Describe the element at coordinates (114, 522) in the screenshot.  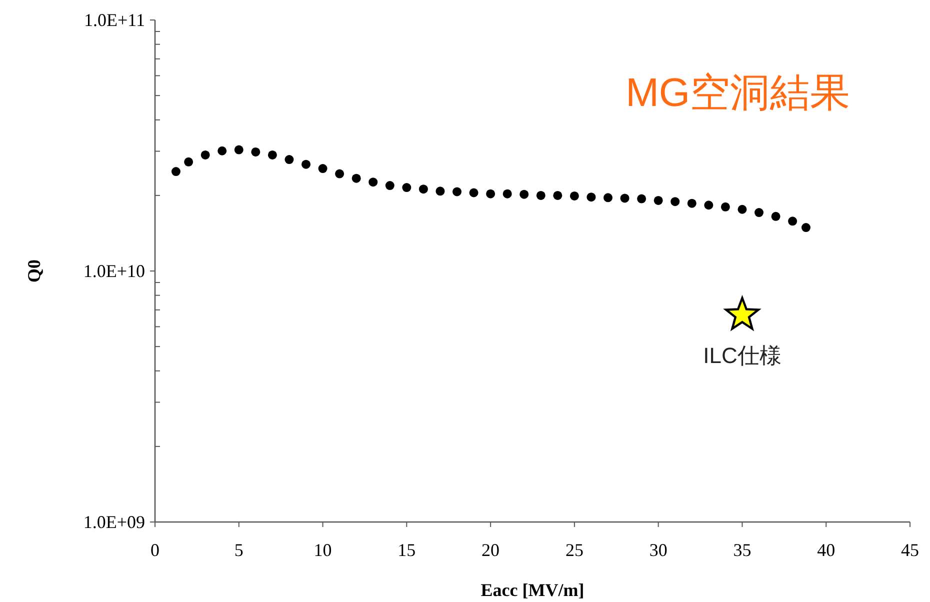
I see `y-tick-label: 1.0E+09` at that location.